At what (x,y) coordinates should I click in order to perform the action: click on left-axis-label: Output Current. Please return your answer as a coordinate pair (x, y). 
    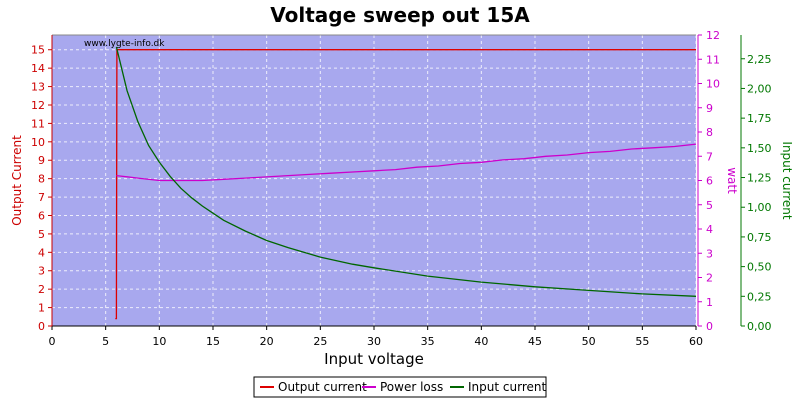
    Looking at the image, I should click on (17, 180).